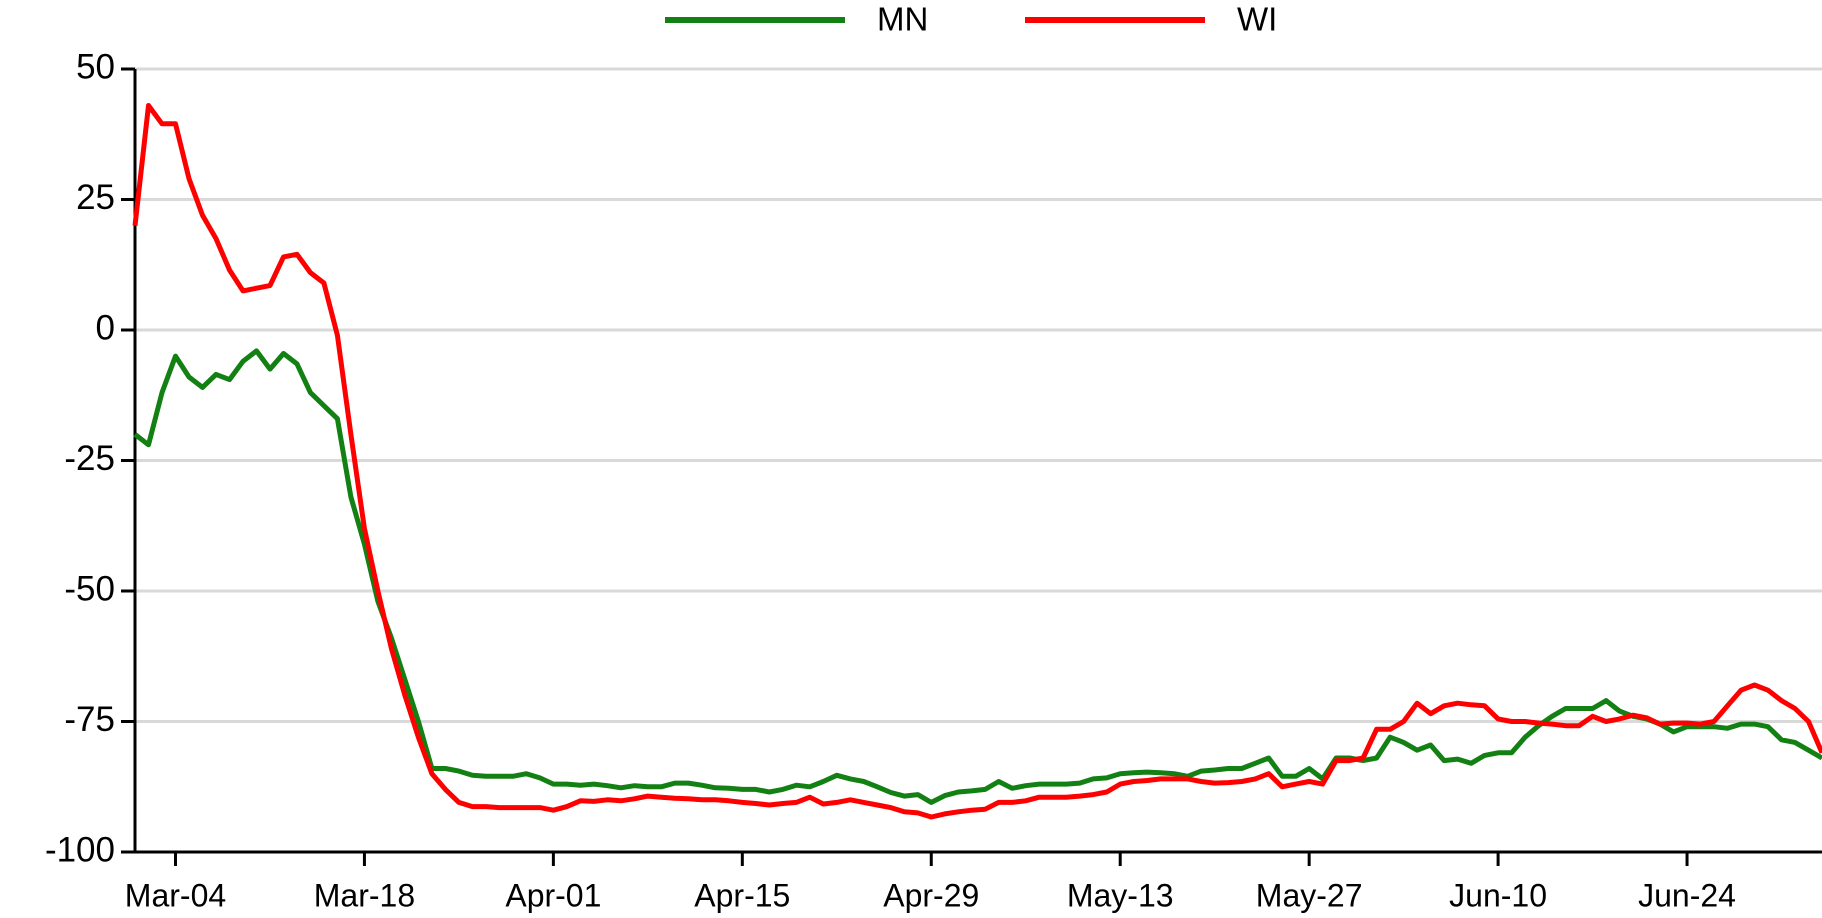  Describe the element at coordinates (902, 19) in the screenshot. I see `legend-label: MN` at that location.